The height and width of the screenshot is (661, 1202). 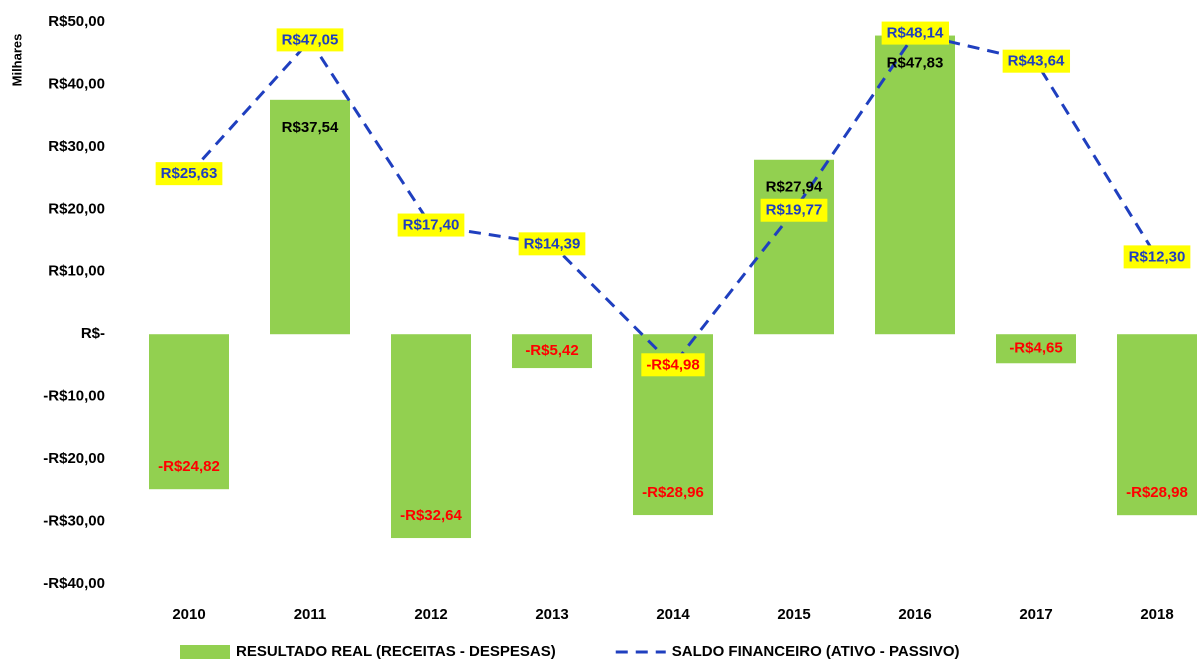 I want to click on line-value-label: R$14,39, so click(x=552, y=243).